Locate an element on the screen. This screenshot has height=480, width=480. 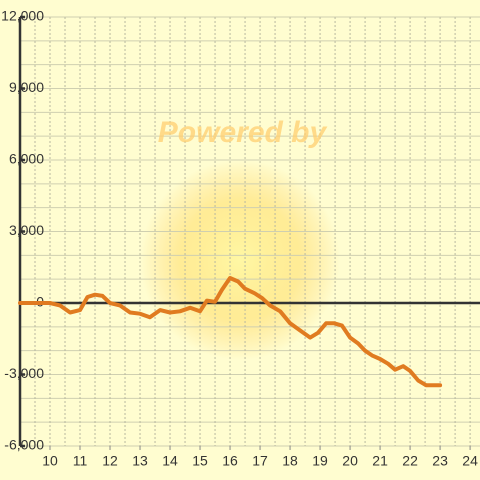
x-tick-label: 17 is located at coordinates (260, 461).